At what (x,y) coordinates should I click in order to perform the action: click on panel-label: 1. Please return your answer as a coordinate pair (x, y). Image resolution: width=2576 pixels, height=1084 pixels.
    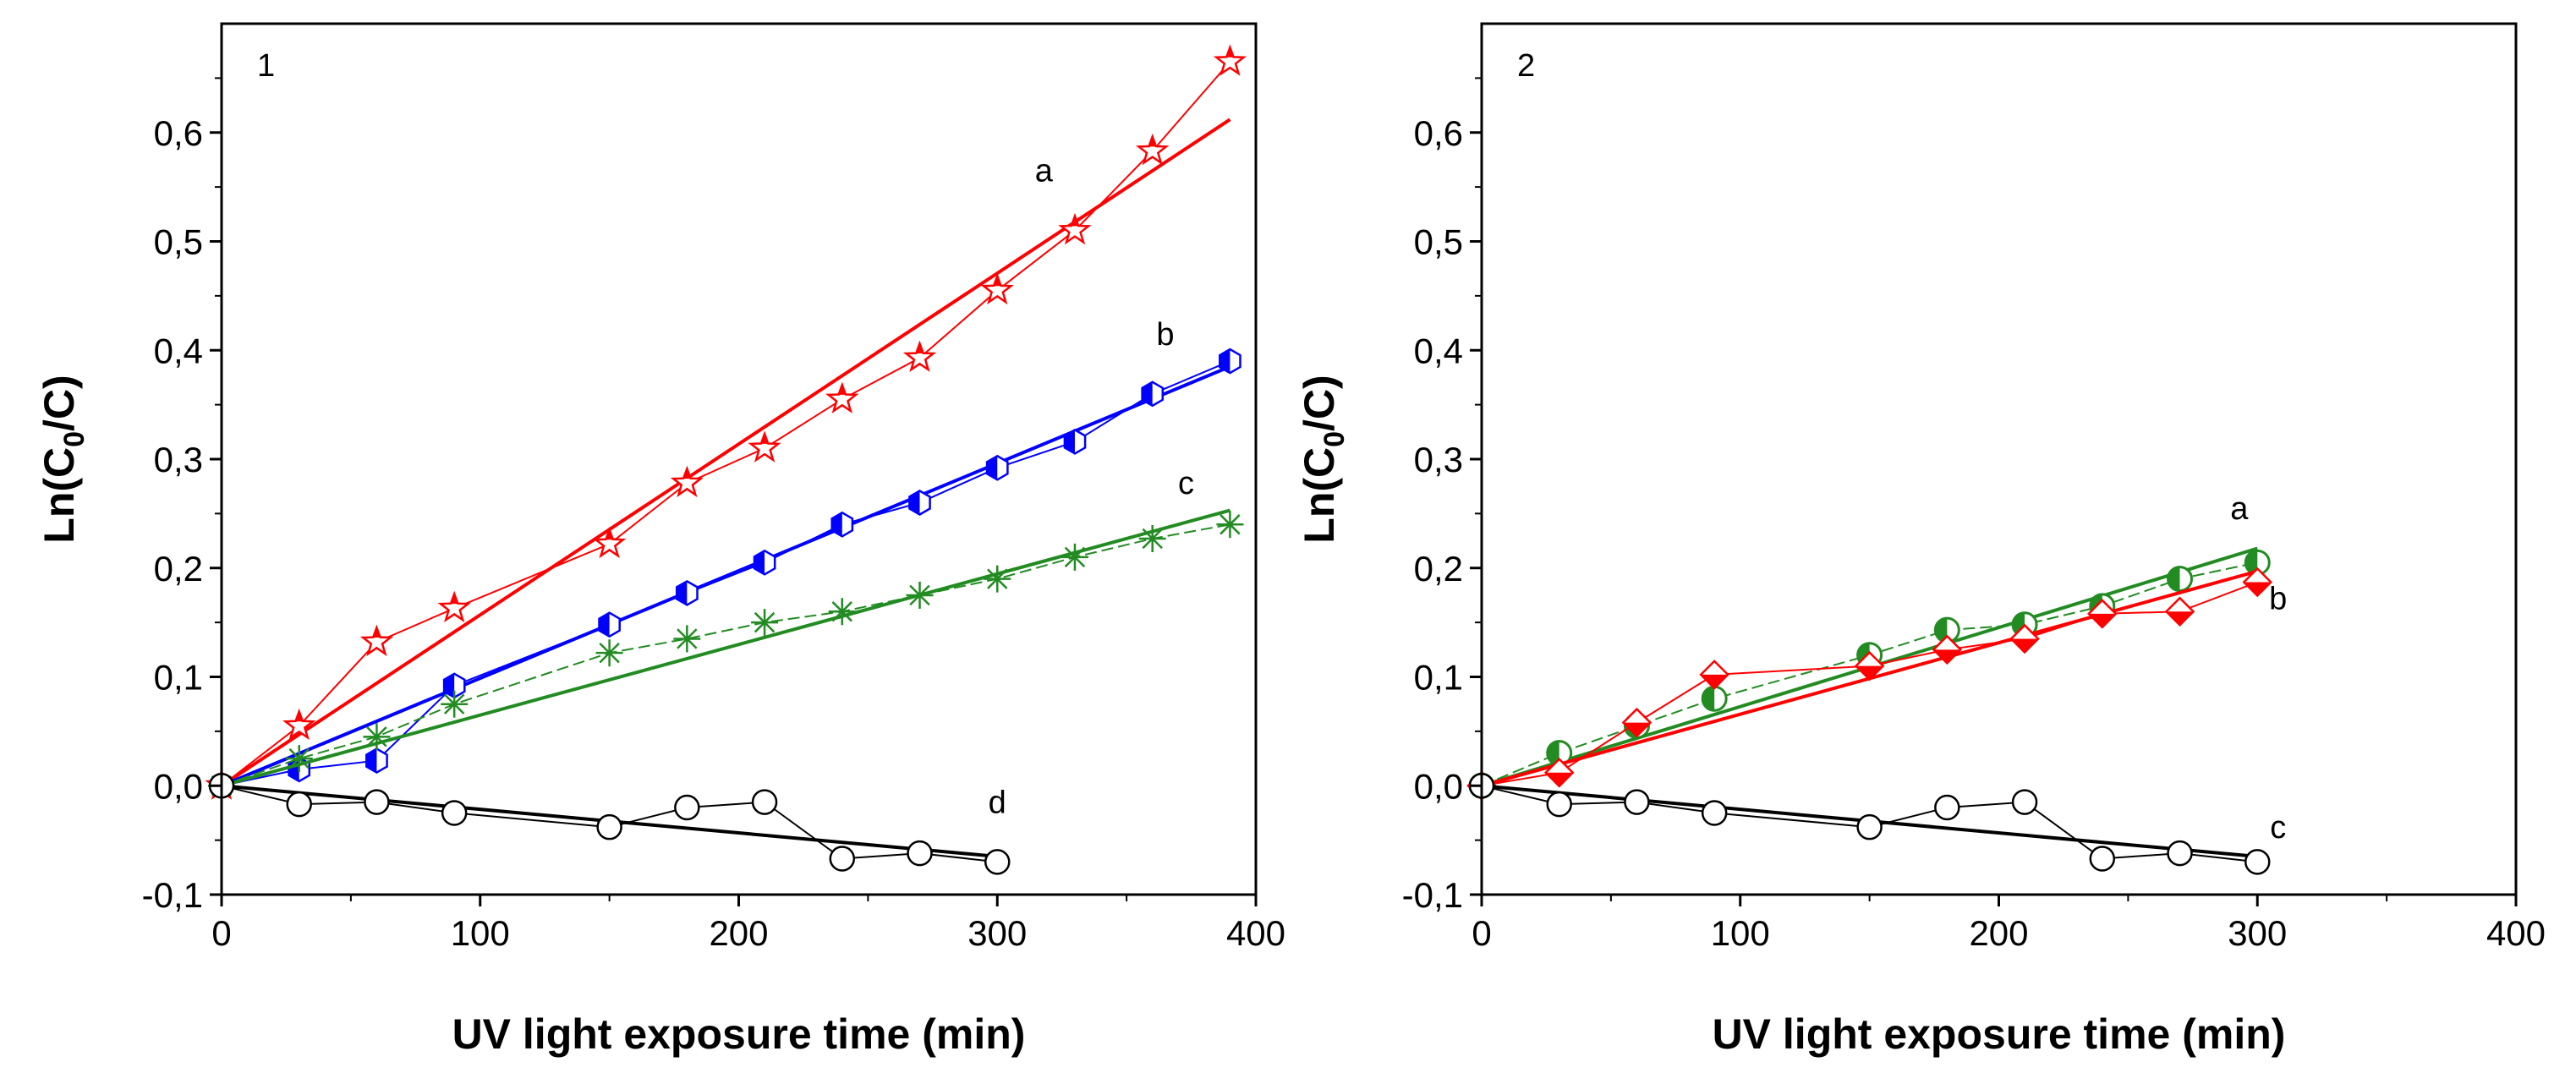
    Looking at the image, I should click on (266, 66).